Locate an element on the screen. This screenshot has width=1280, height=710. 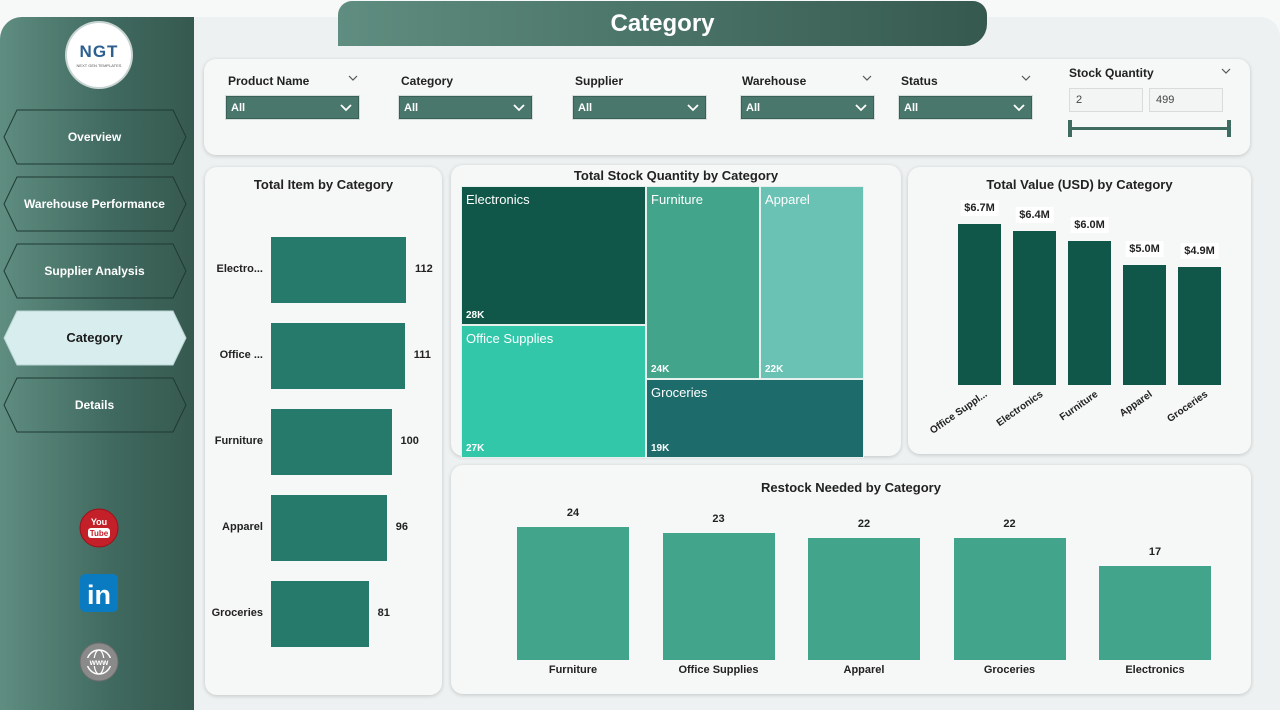
website-icon-text: www is located at coordinates (99, 662).